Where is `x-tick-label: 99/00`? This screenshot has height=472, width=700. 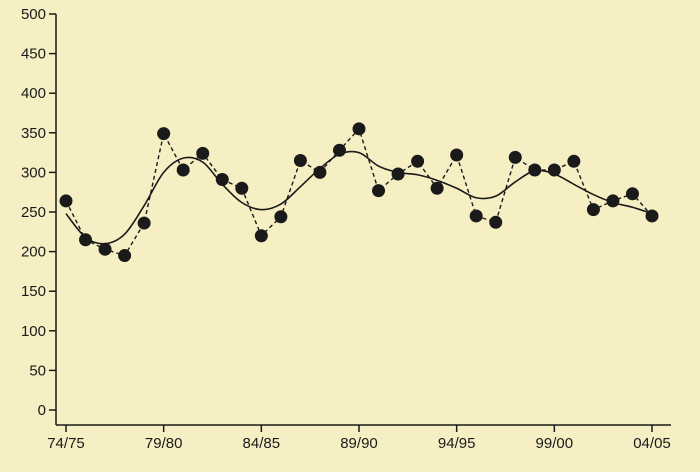
x-tick-label: 99/00 is located at coordinates (555, 443).